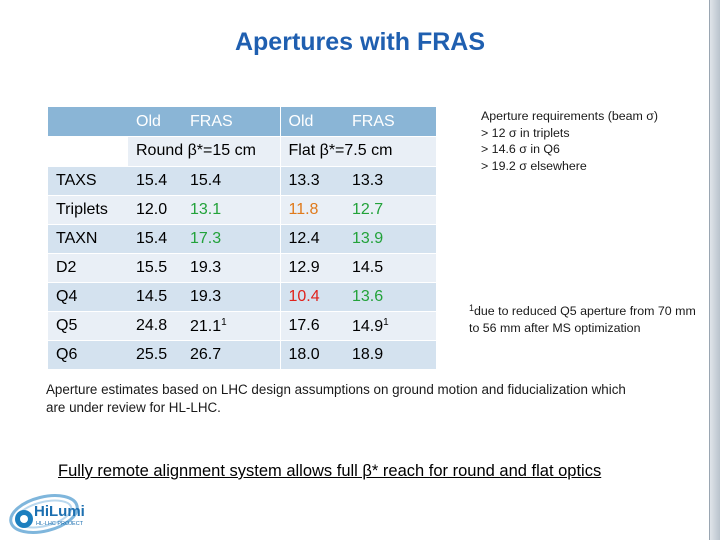  I want to click on hilumi-logo: HiLumi HL-LHC PROJECT, so click(47, 514).